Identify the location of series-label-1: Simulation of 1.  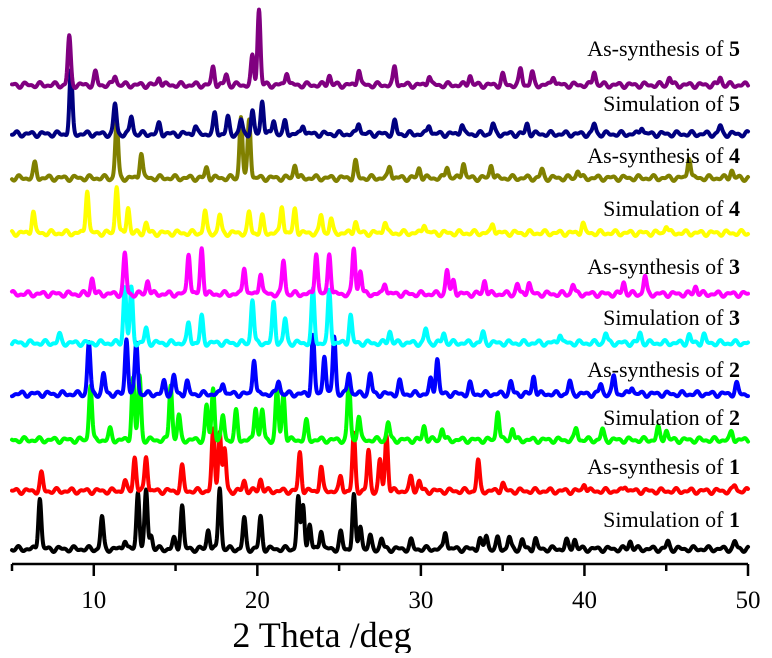
(671, 519).